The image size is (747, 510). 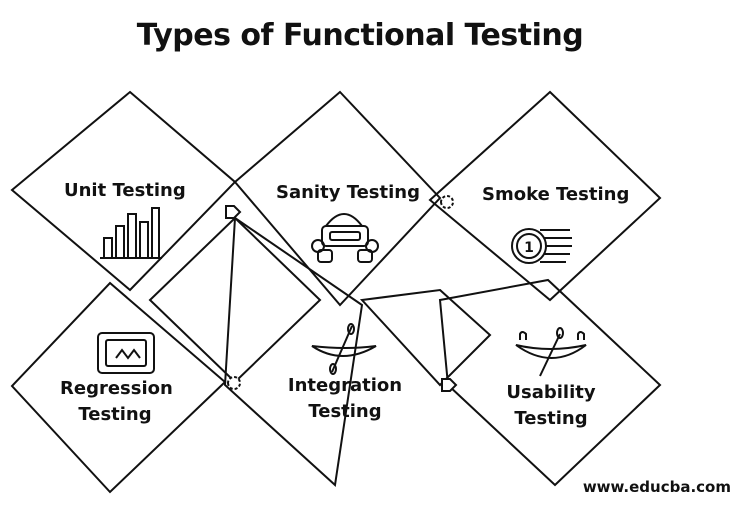 I want to click on arrow-unit-to-sanity, so click(x=233, y=212).